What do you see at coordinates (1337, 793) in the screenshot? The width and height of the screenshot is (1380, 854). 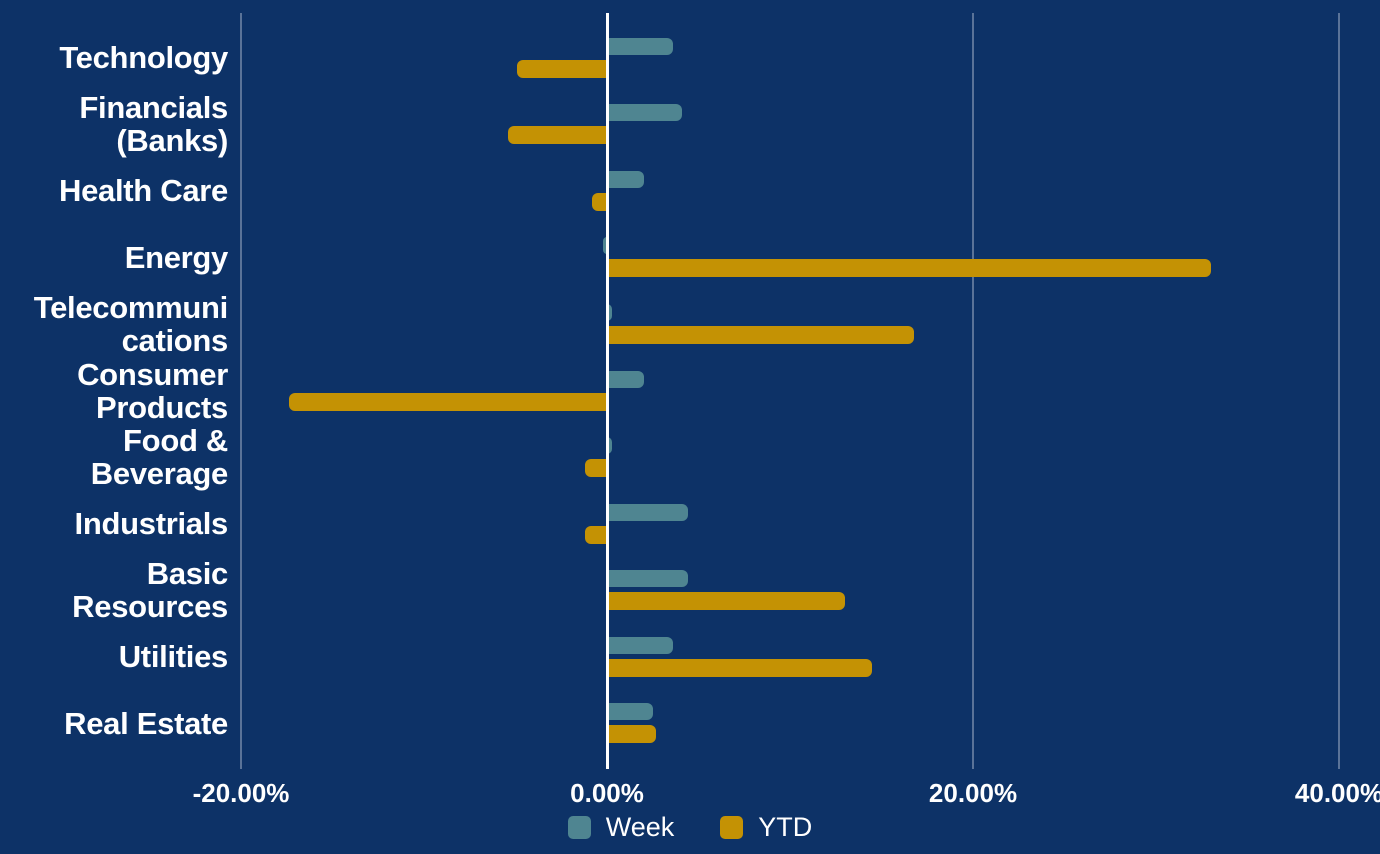 I see `x-tick-label-40-00: 40.00%` at bounding box center [1337, 793].